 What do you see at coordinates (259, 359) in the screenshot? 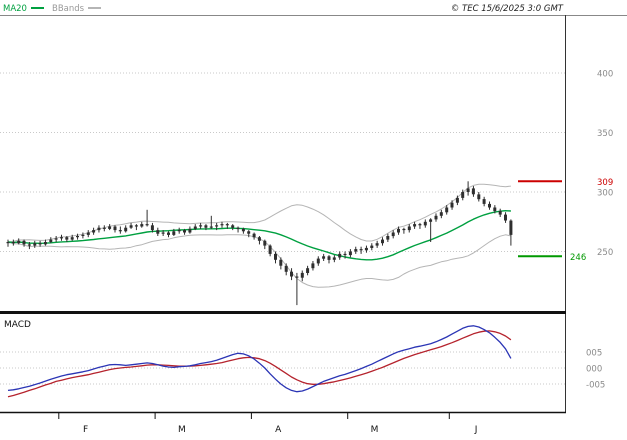
I see `macd-line` at bounding box center [259, 359].